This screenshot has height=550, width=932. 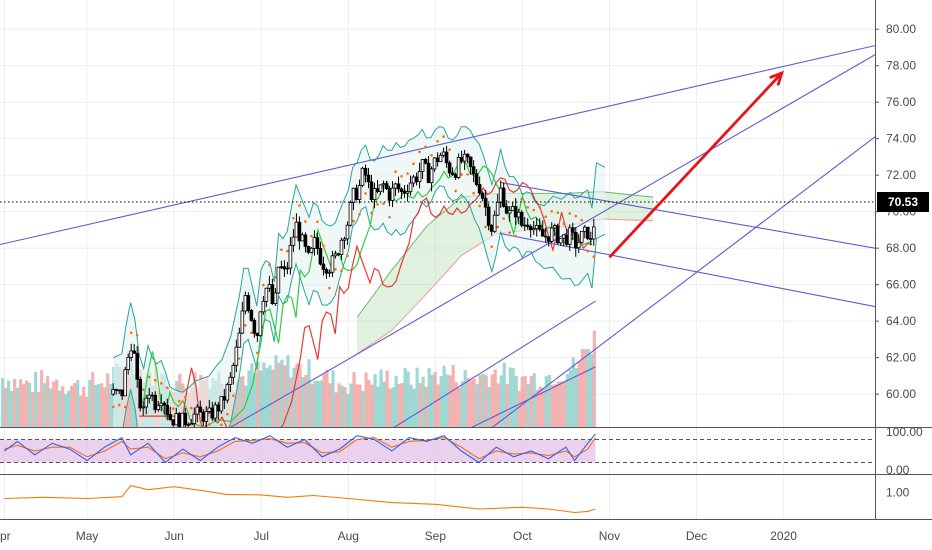 I want to click on time-axis: pr May Jun Jul Aug Sep Oct Nov Dec 2020, so click(x=398, y=536).